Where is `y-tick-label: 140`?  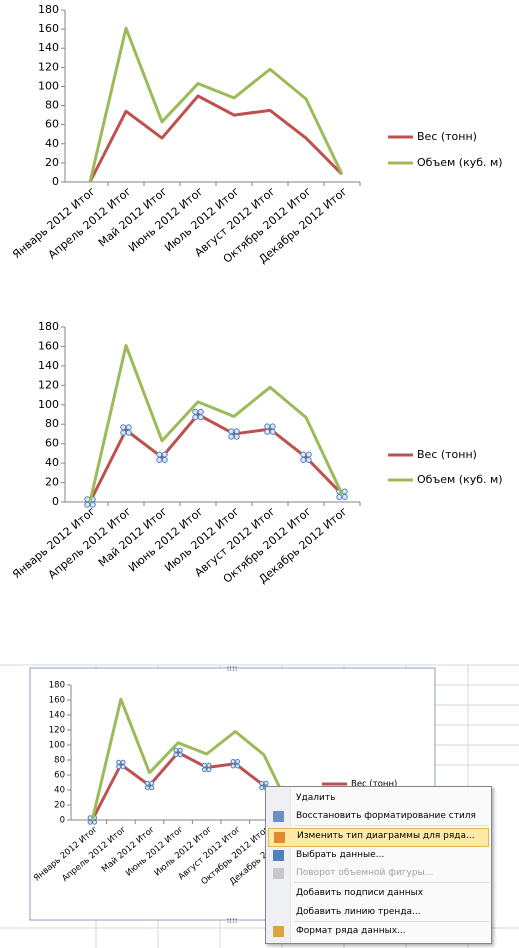 y-tick-label: 140 is located at coordinates (57, 716).